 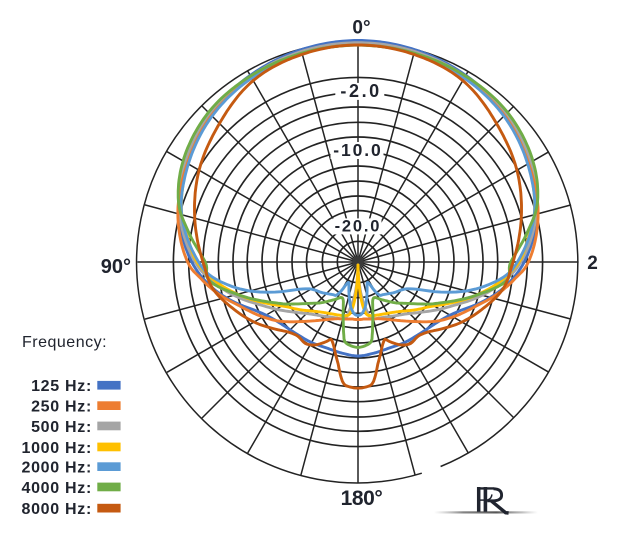 I want to click on svg-text: 250 Hz:, so click(x=61, y=407).